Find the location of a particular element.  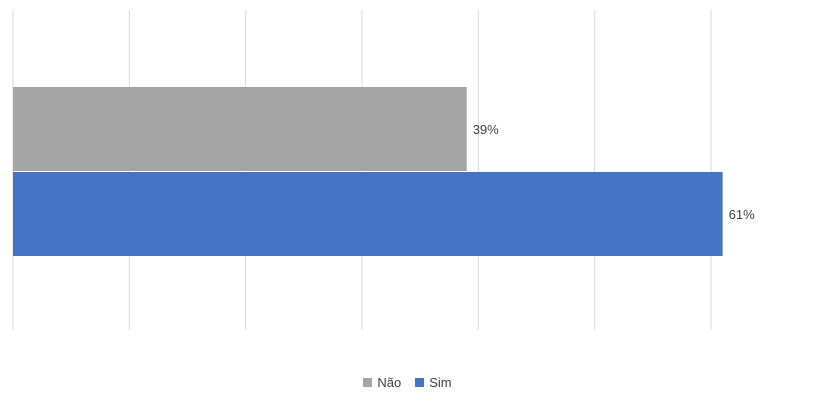

legend-item-nao: Não is located at coordinates (382, 382).